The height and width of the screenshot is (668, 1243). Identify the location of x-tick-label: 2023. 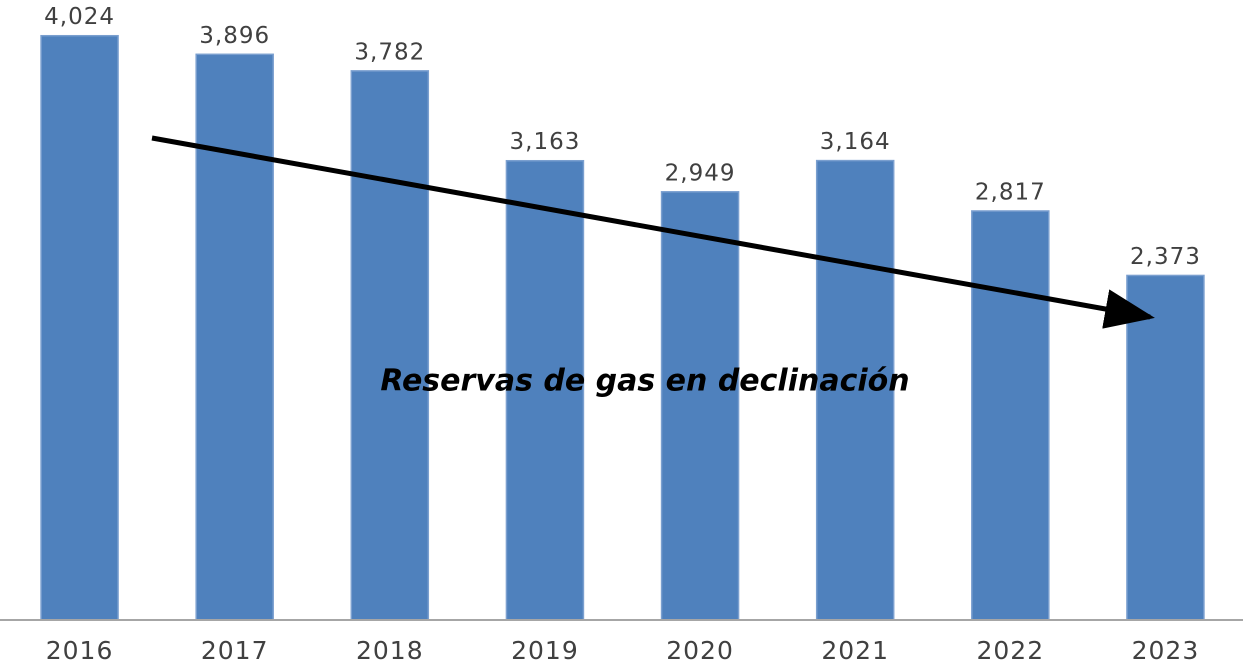
(1166, 650).